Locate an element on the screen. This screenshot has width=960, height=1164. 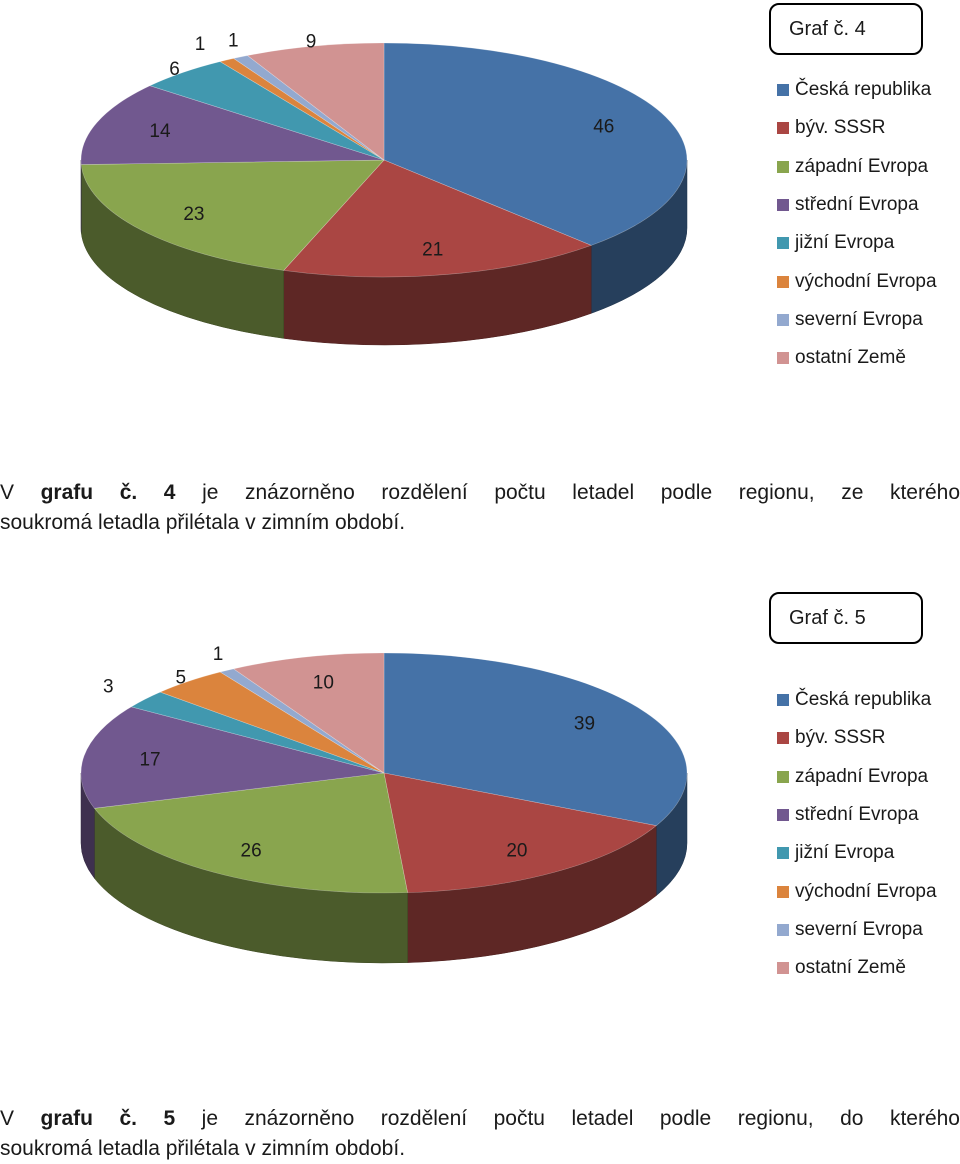
data-label-ostatni-zeme: 10 is located at coordinates (323, 683).